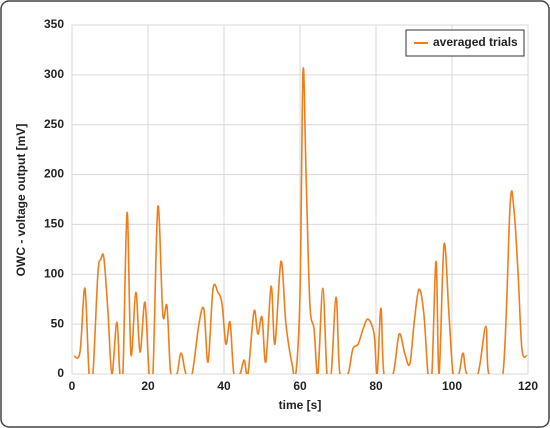  I want to click on y-tick-label: 0, so click(60, 373).